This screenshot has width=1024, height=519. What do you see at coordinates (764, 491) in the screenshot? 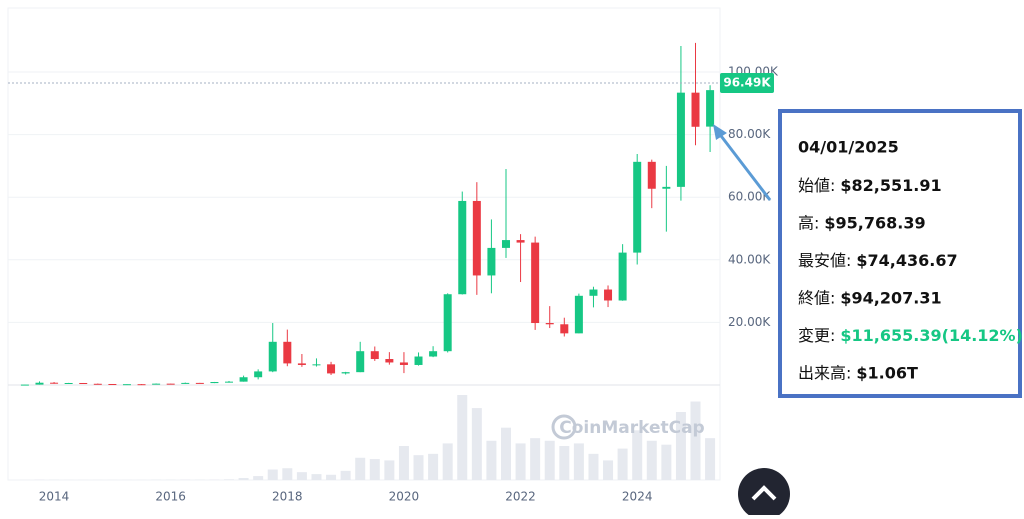
I see `scroll-top-button` at bounding box center [764, 491].